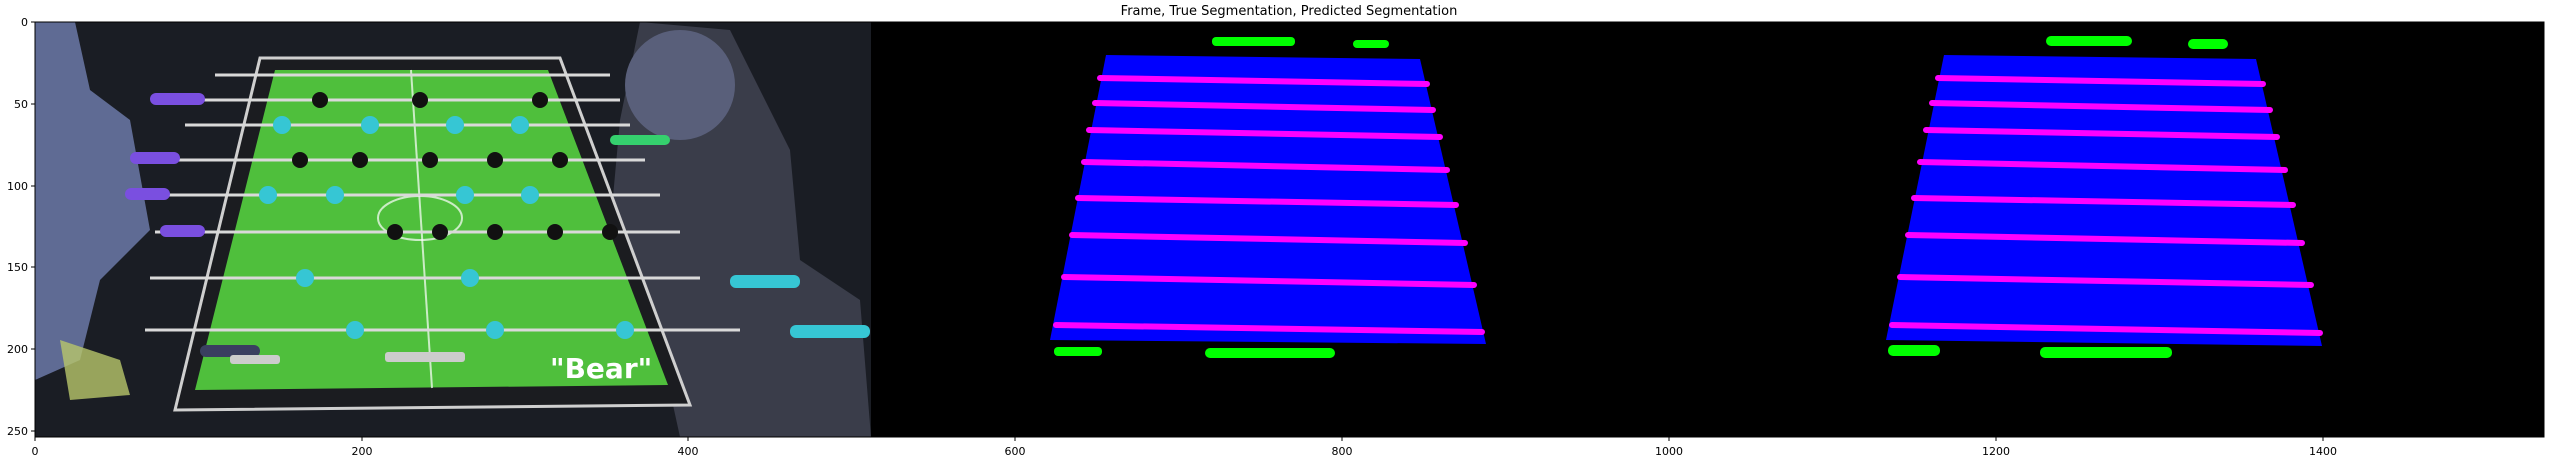 This screenshot has height=465, width=2554. Describe the element at coordinates (92, 201) in the screenshot. I see `left-person` at that location.